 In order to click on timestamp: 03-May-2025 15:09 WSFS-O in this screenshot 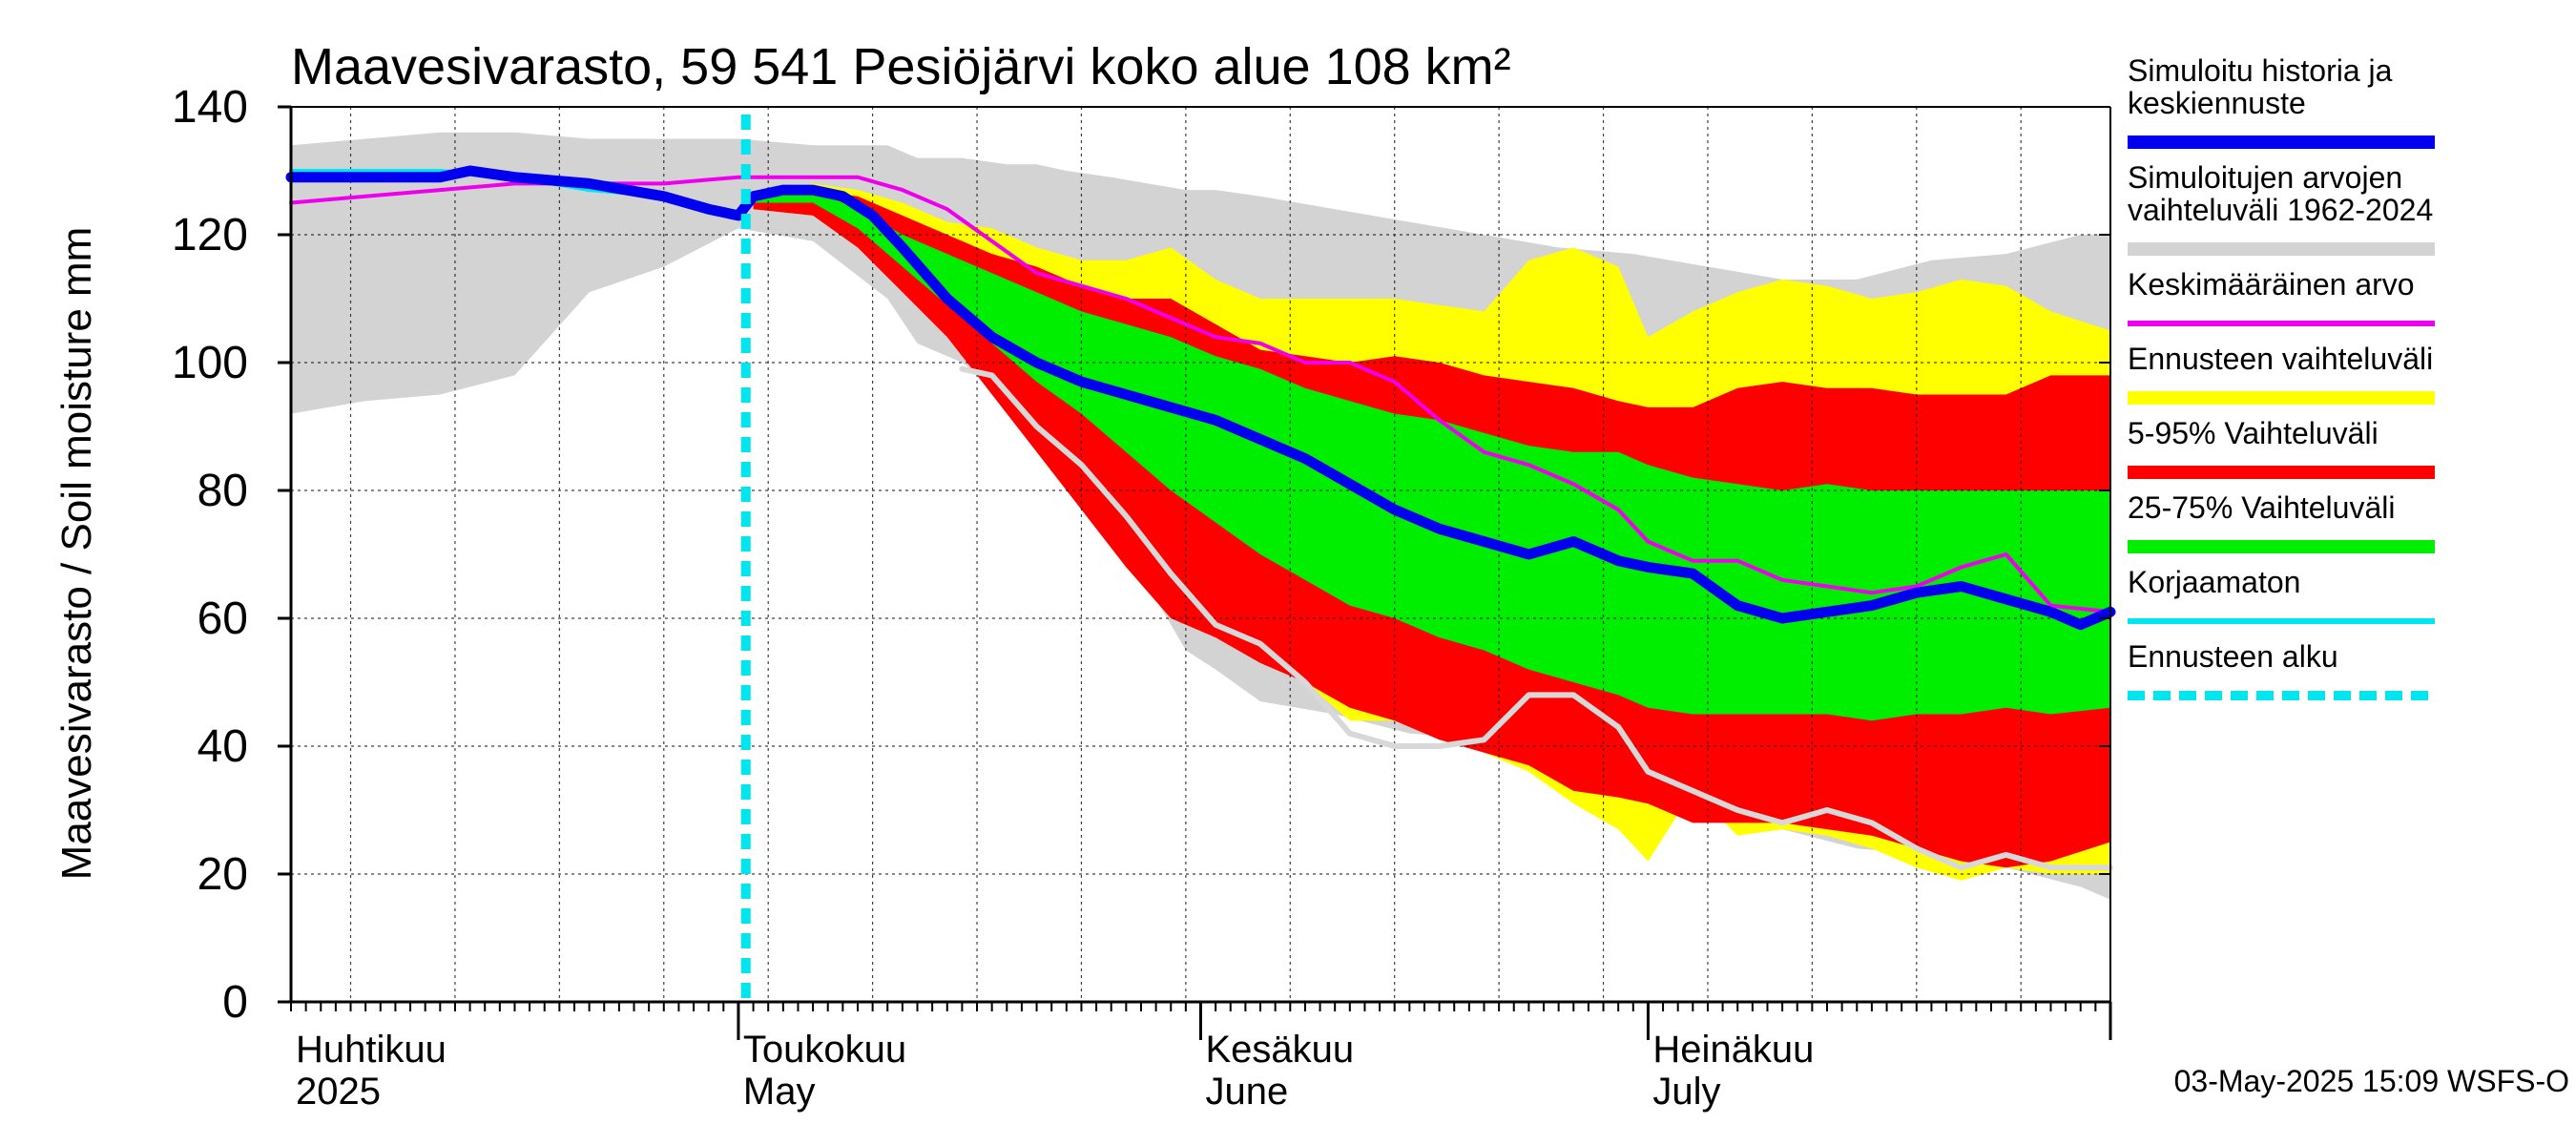, I will do `click(2371, 1081)`.